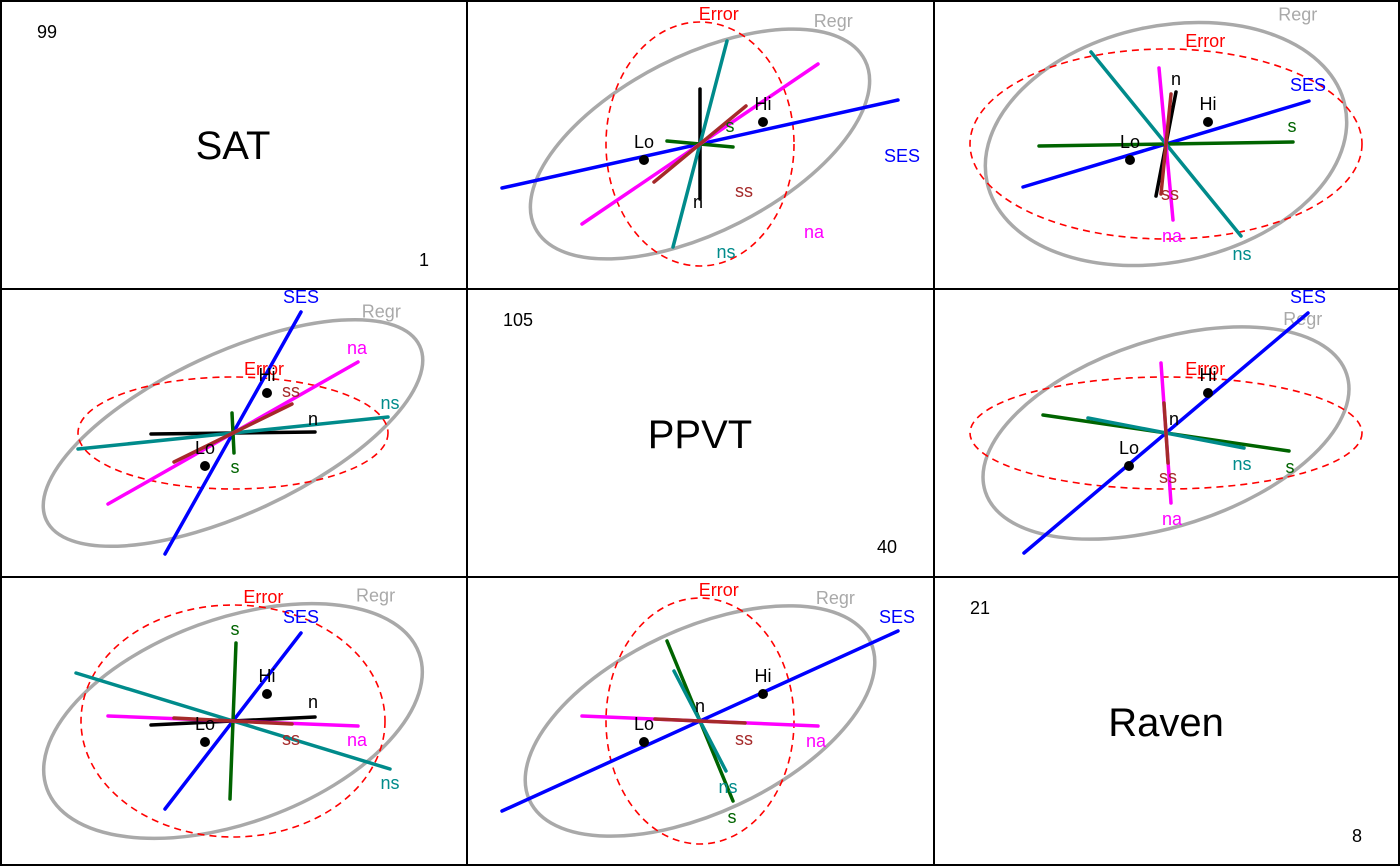 This screenshot has height=866, width=1400. I want to click on diag-max-label: 21, so click(980, 608).